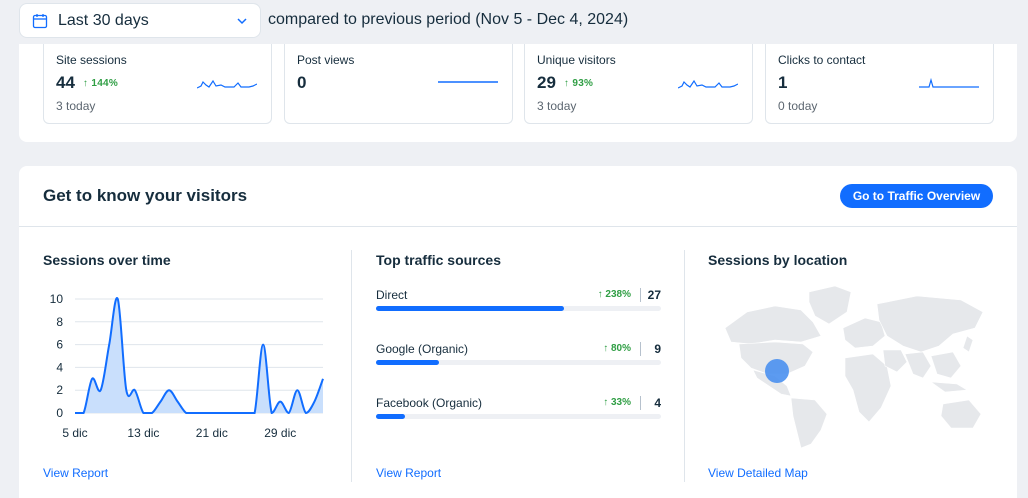  Describe the element at coordinates (157, 84) in the screenshot. I see `stat-card-site-sessions: Site sessions 44 ↑ 144% 3 today` at that location.